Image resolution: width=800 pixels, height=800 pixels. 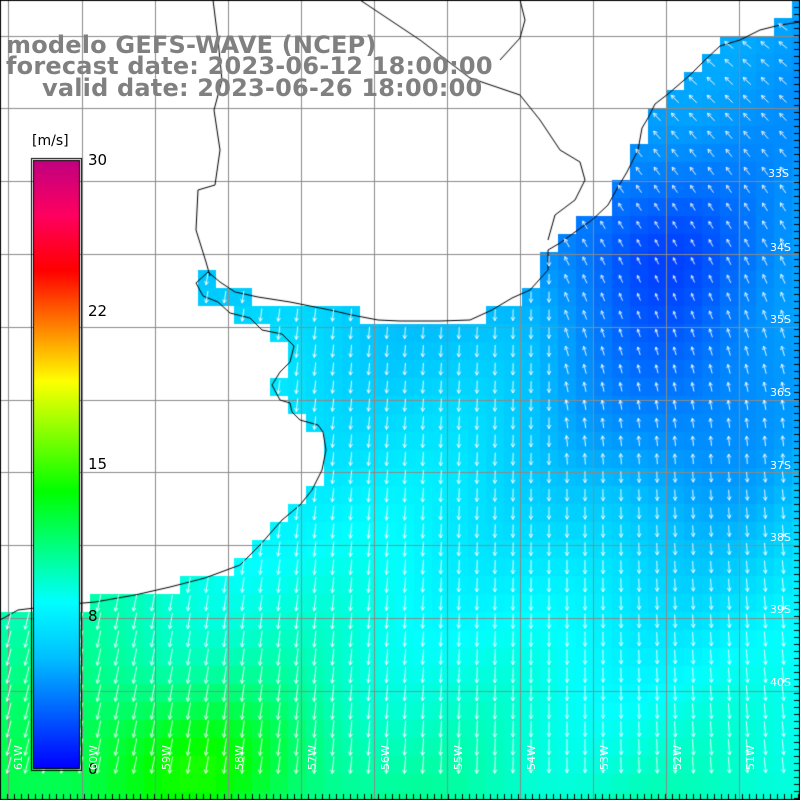 What do you see at coordinates (98, 160) in the screenshot?
I see `colorbar-tick-30: 30` at bounding box center [98, 160].